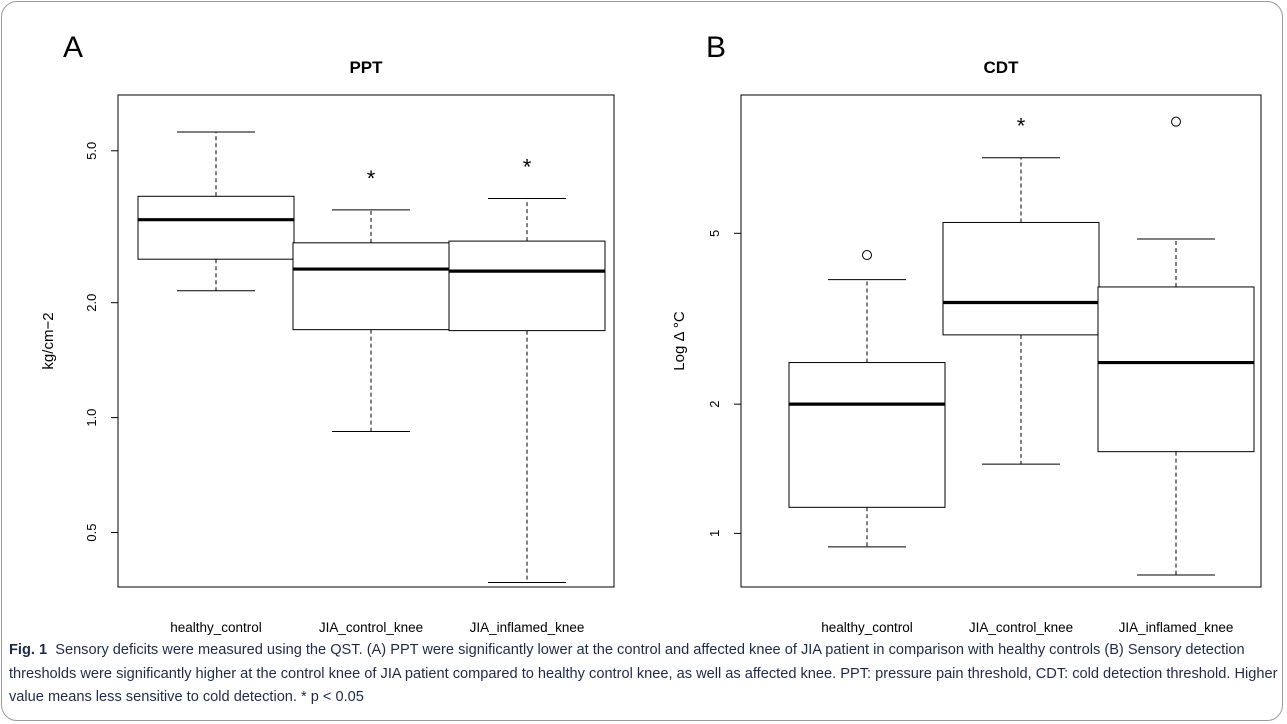 This screenshot has height=724, width=1287. Describe the element at coordinates (366, 67) in the screenshot. I see `panel-a-title: PPT` at that location.